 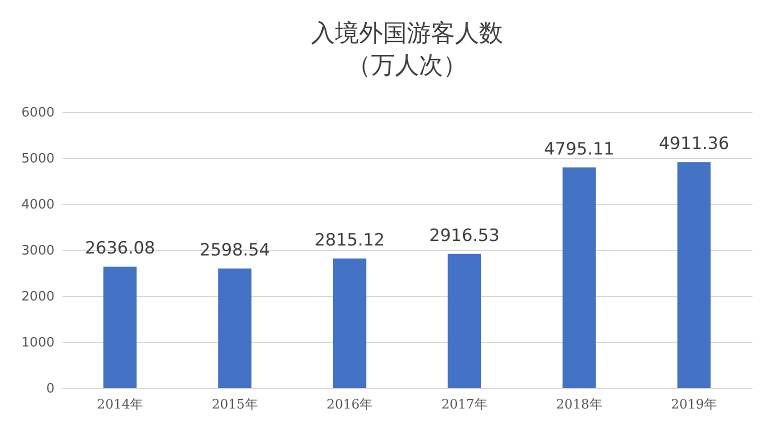 What do you see at coordinates (349, 240) in the screenshot?
I see `data-label: 2815.12` at bounding box center [349, 240].